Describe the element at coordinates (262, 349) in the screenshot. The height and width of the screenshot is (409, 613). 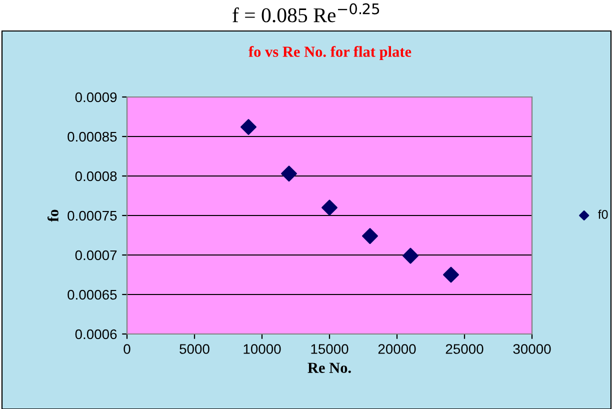
I see `x-tick-label: 10000` at that location.